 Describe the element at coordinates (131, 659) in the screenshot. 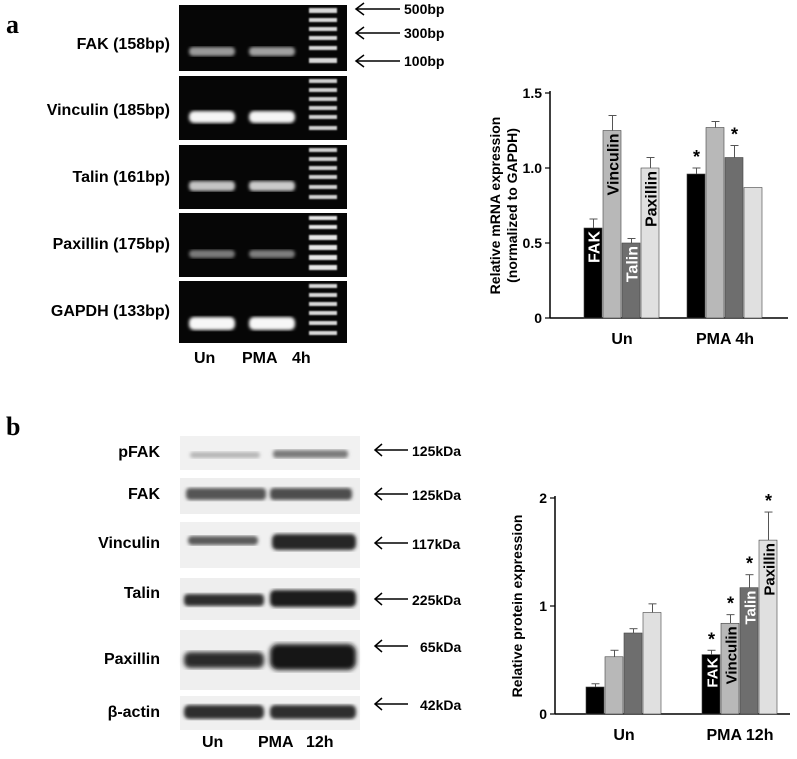

I see `blot-label-paxillin: Paxillin` at that location.